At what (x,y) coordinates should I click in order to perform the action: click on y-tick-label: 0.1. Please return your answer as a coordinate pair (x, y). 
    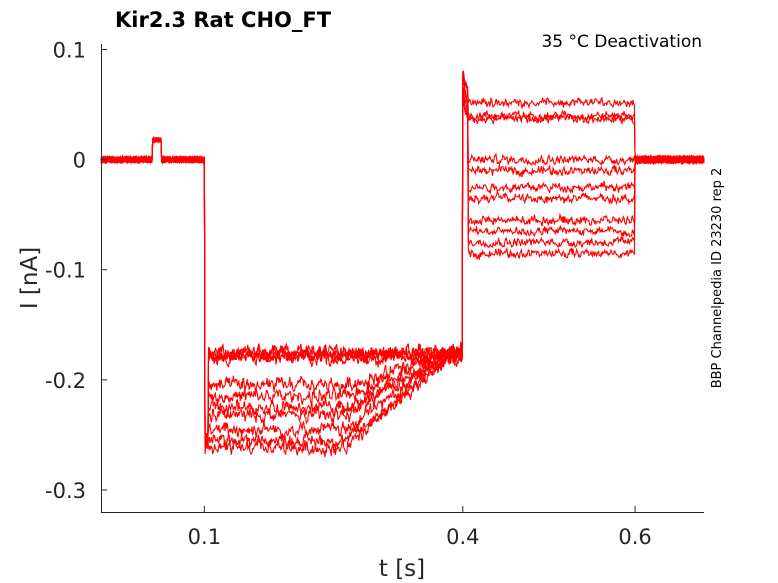
    Looking at the image, I should click on (69, 51).